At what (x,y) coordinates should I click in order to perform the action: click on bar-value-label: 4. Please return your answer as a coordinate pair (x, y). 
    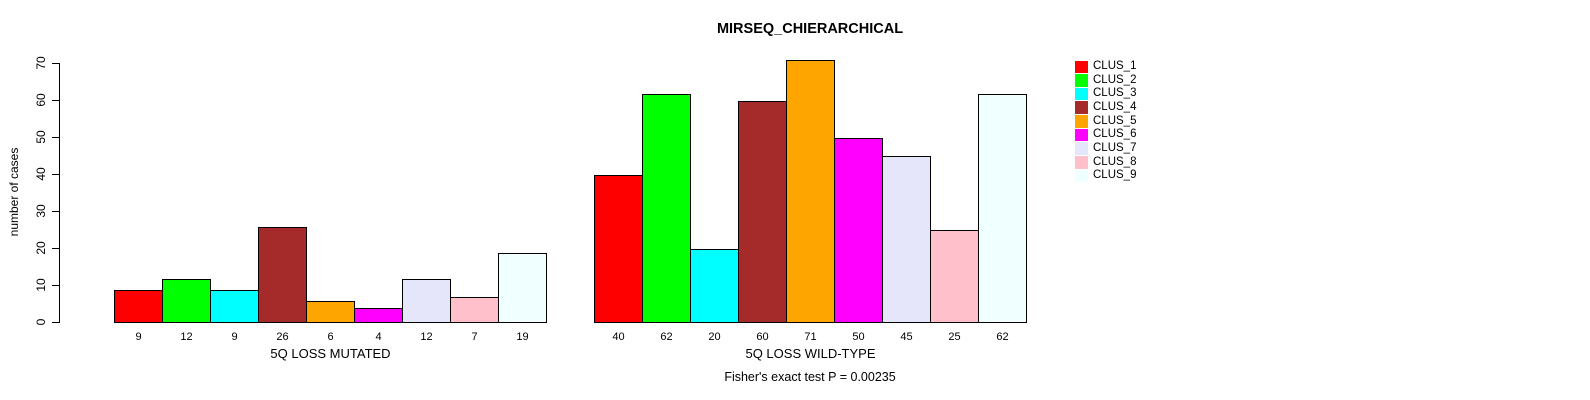
    Looking at the image, I should click on (378, 337).